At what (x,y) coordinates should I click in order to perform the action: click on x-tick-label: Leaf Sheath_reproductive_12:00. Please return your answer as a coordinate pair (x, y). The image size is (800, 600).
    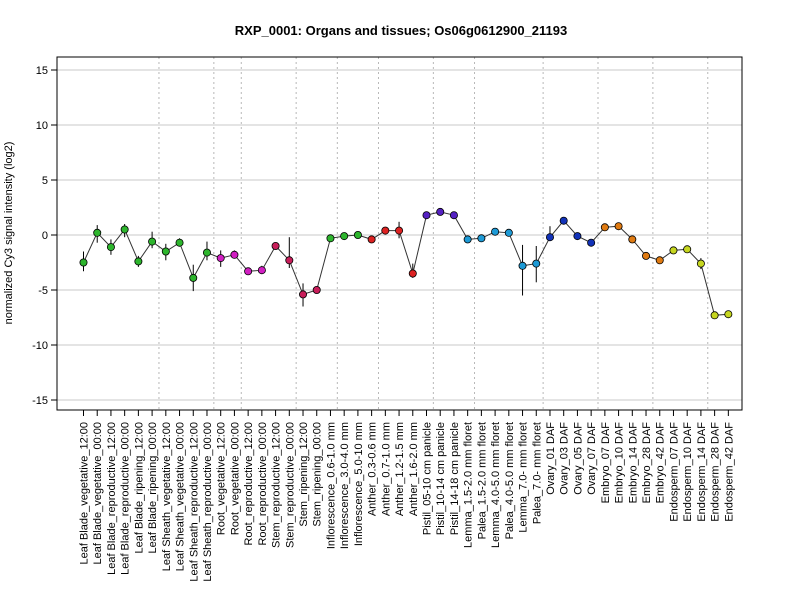
    Looking at the image, I should click on (194, 502).